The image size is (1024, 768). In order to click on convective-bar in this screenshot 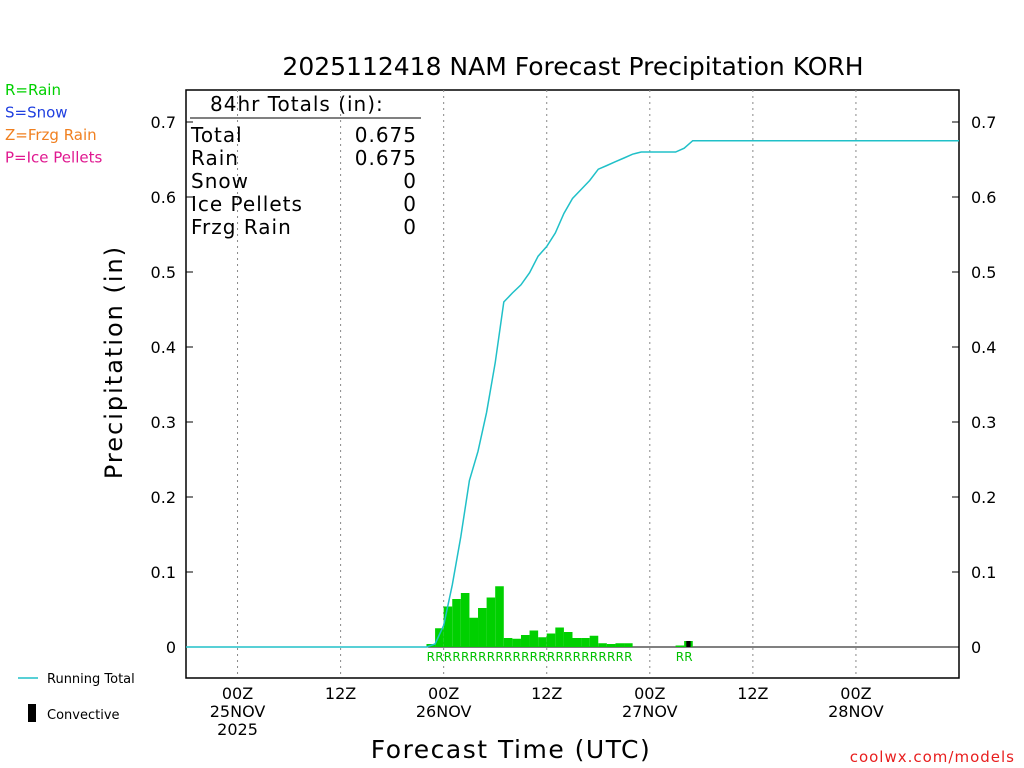, I will do `click(688, 644)`.